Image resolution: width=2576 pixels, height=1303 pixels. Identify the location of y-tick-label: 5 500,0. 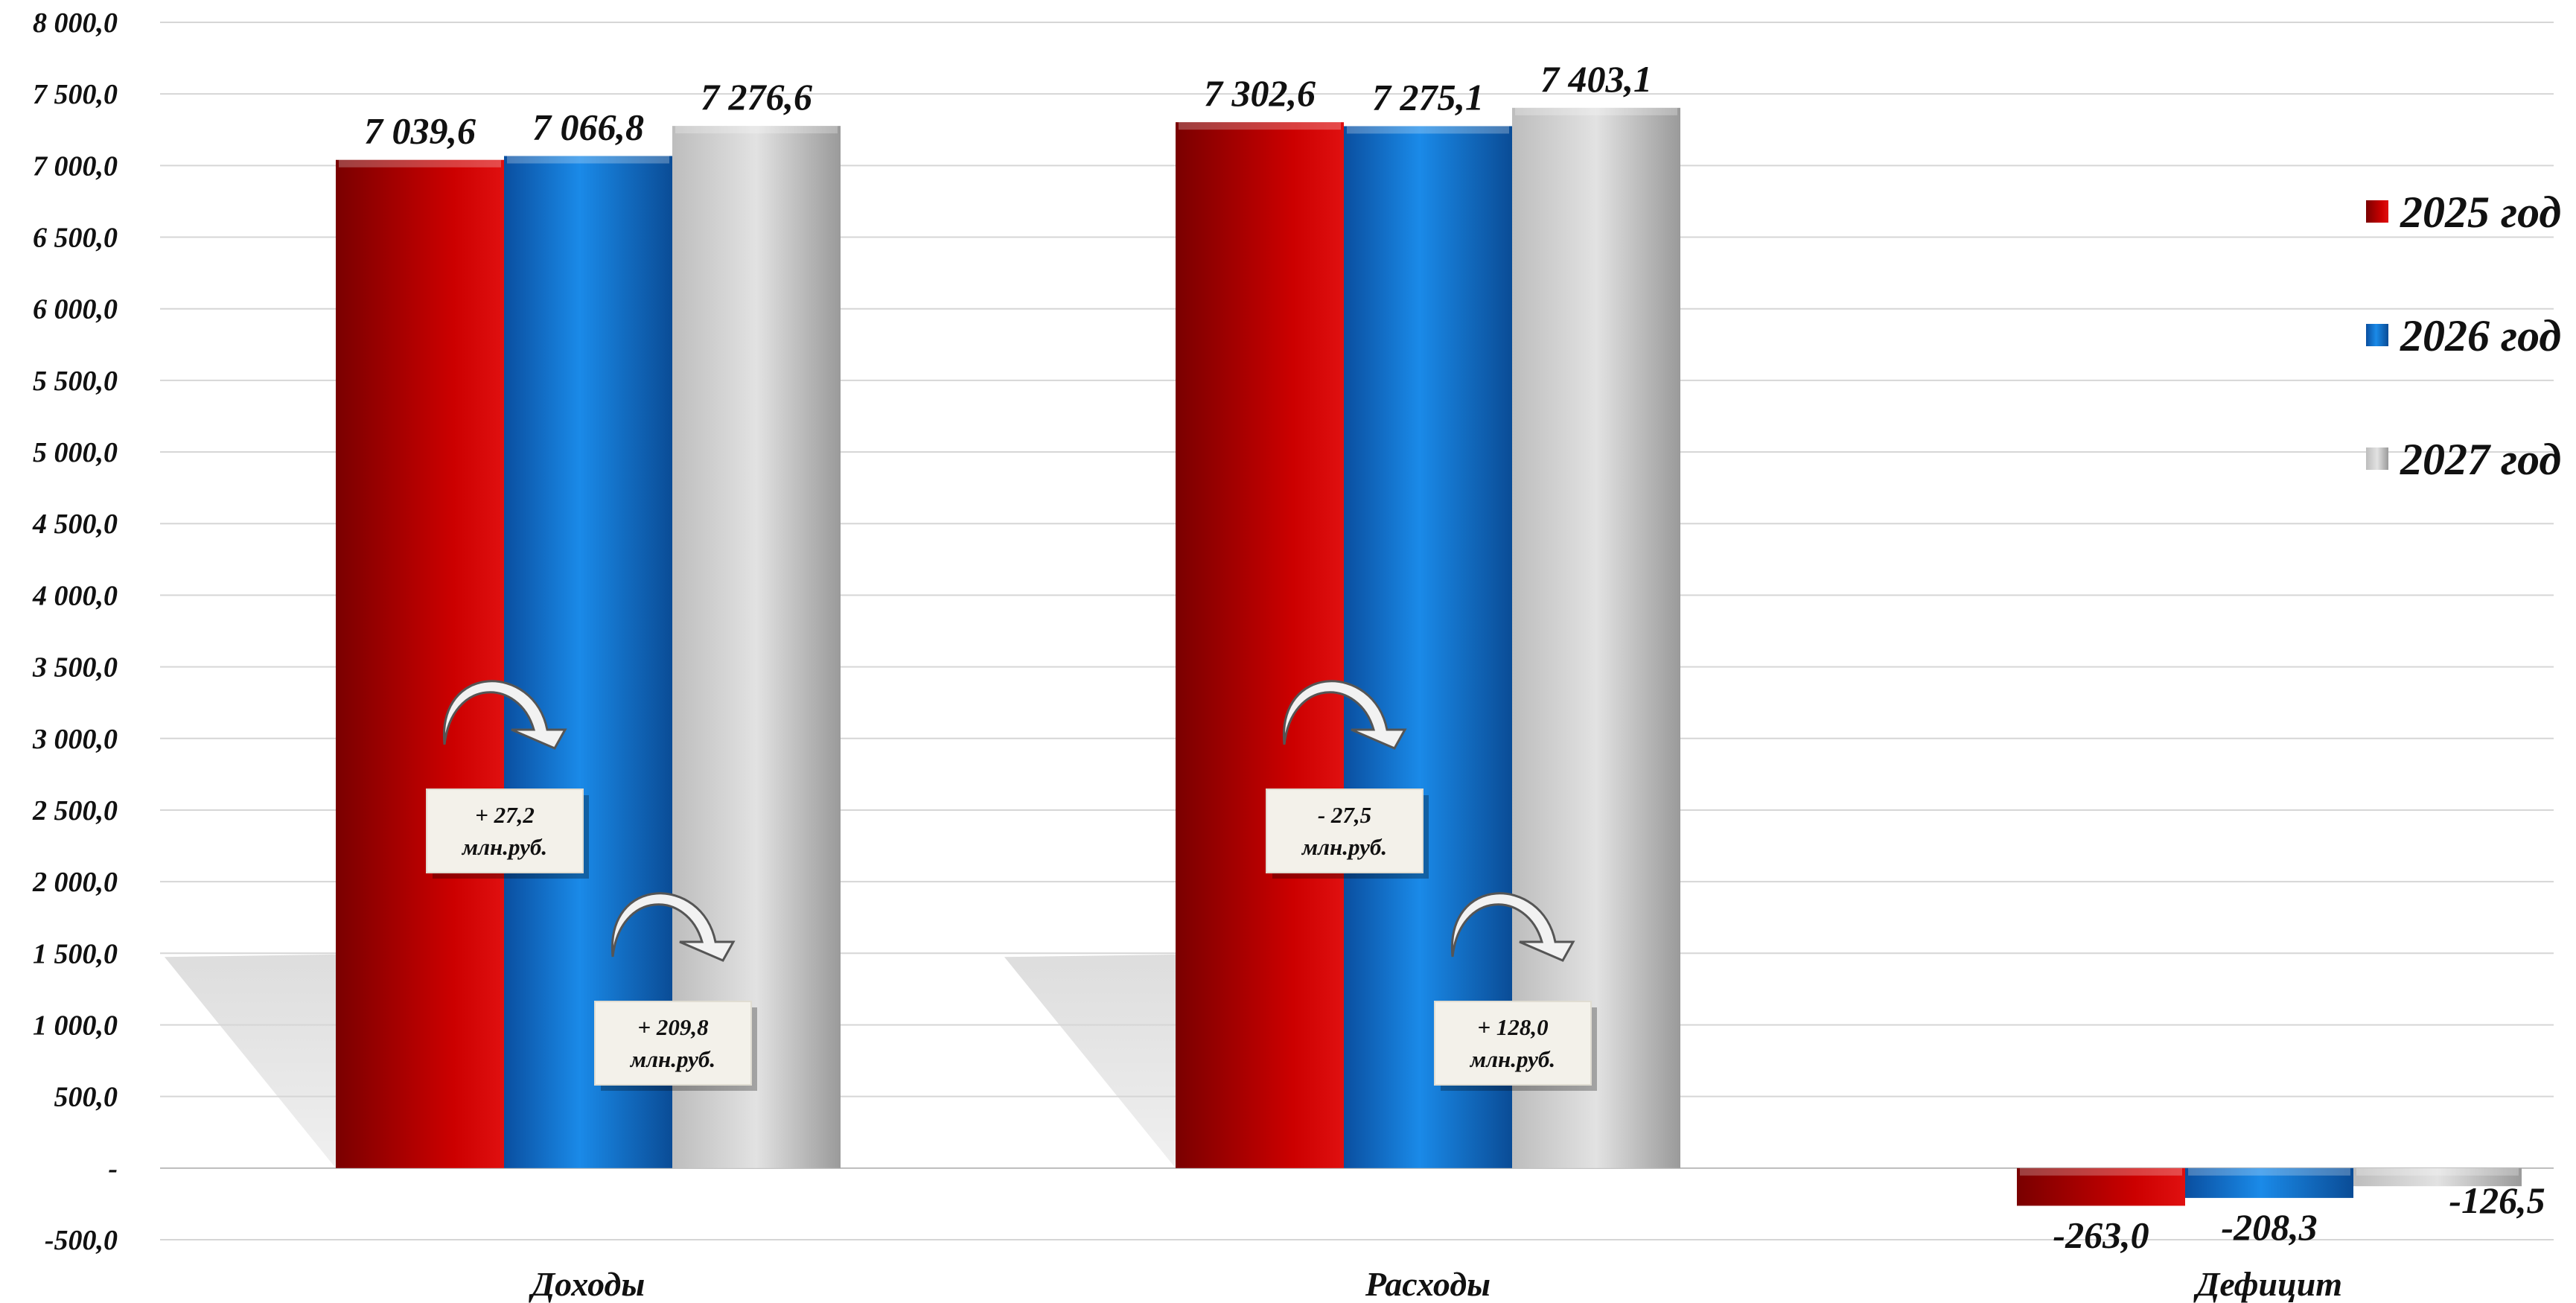
(75, 381).